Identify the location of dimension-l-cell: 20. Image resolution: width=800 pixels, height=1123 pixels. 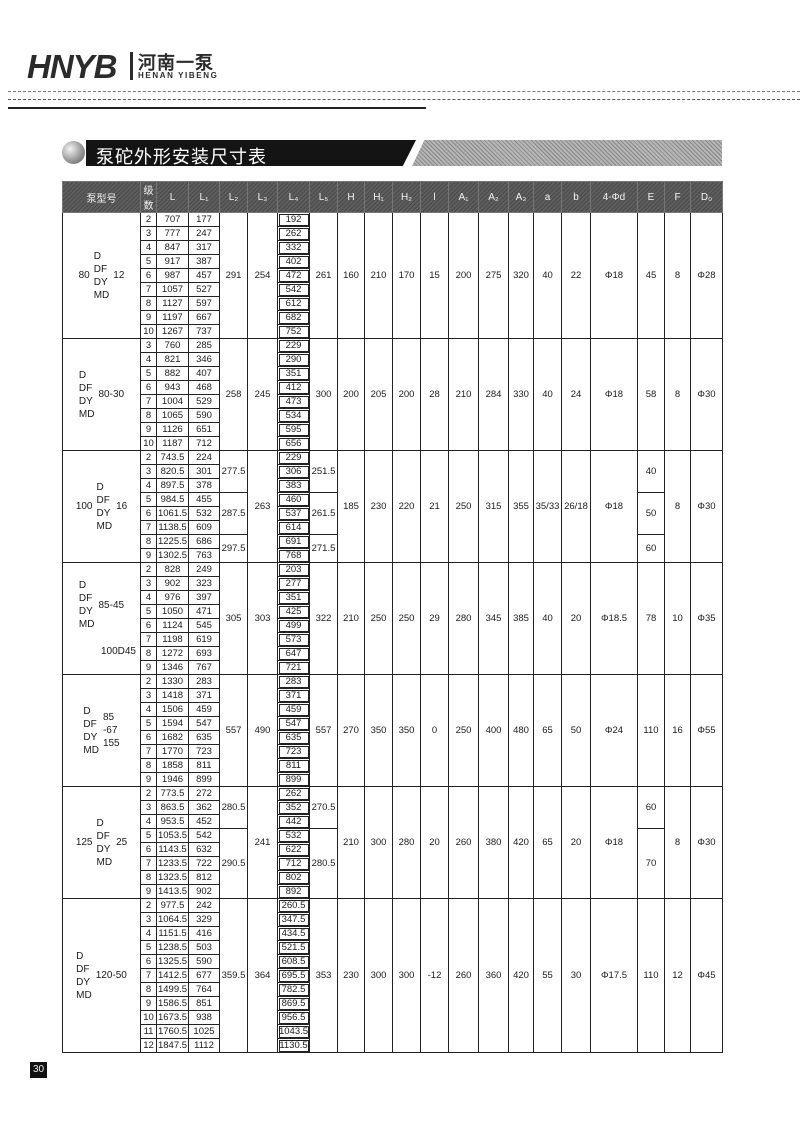
(434, 842).